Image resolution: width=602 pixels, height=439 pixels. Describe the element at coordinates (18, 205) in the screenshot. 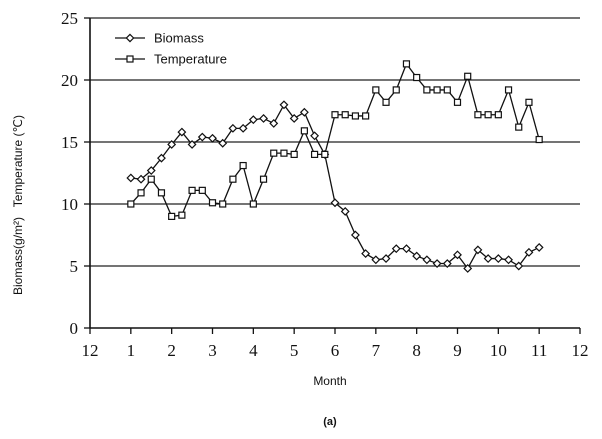

I see `y-axis-label: Biomass(g/m²) Temperature (℃)` at that location.